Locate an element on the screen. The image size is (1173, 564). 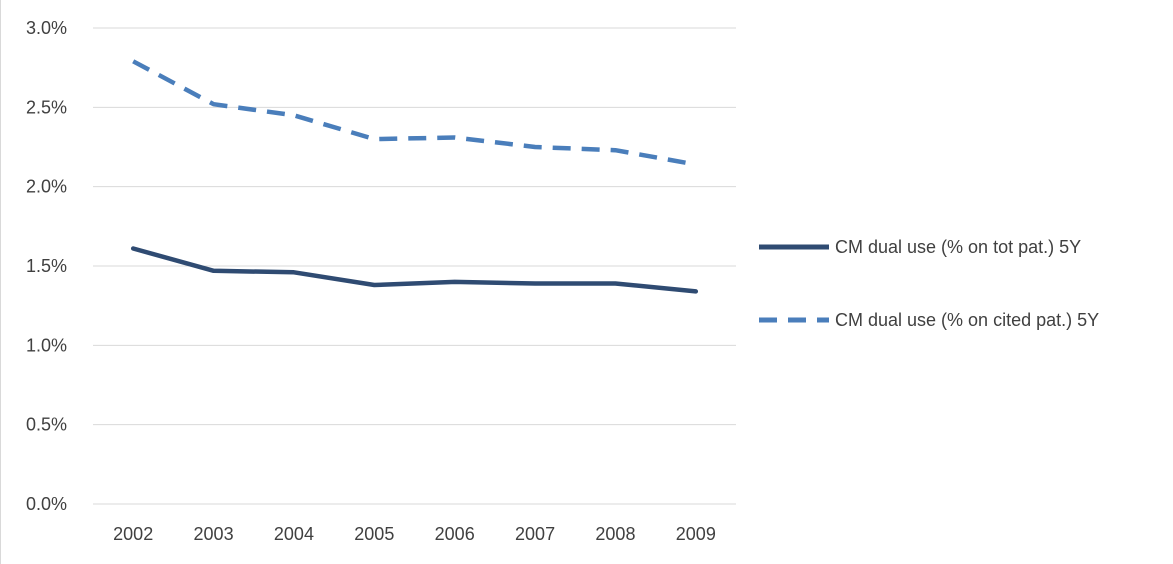
series-line-cited-pat is located at coordinates (414, 112).